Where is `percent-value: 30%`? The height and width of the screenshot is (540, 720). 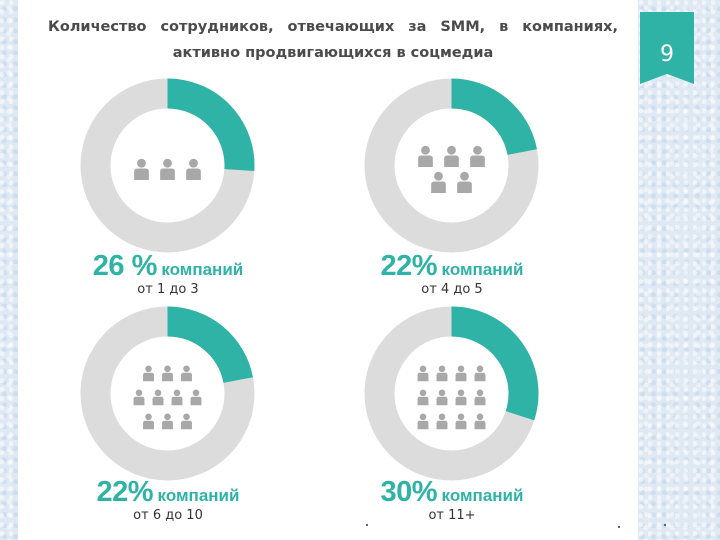
percent-value: 30% is located at coordinates (409, 492).